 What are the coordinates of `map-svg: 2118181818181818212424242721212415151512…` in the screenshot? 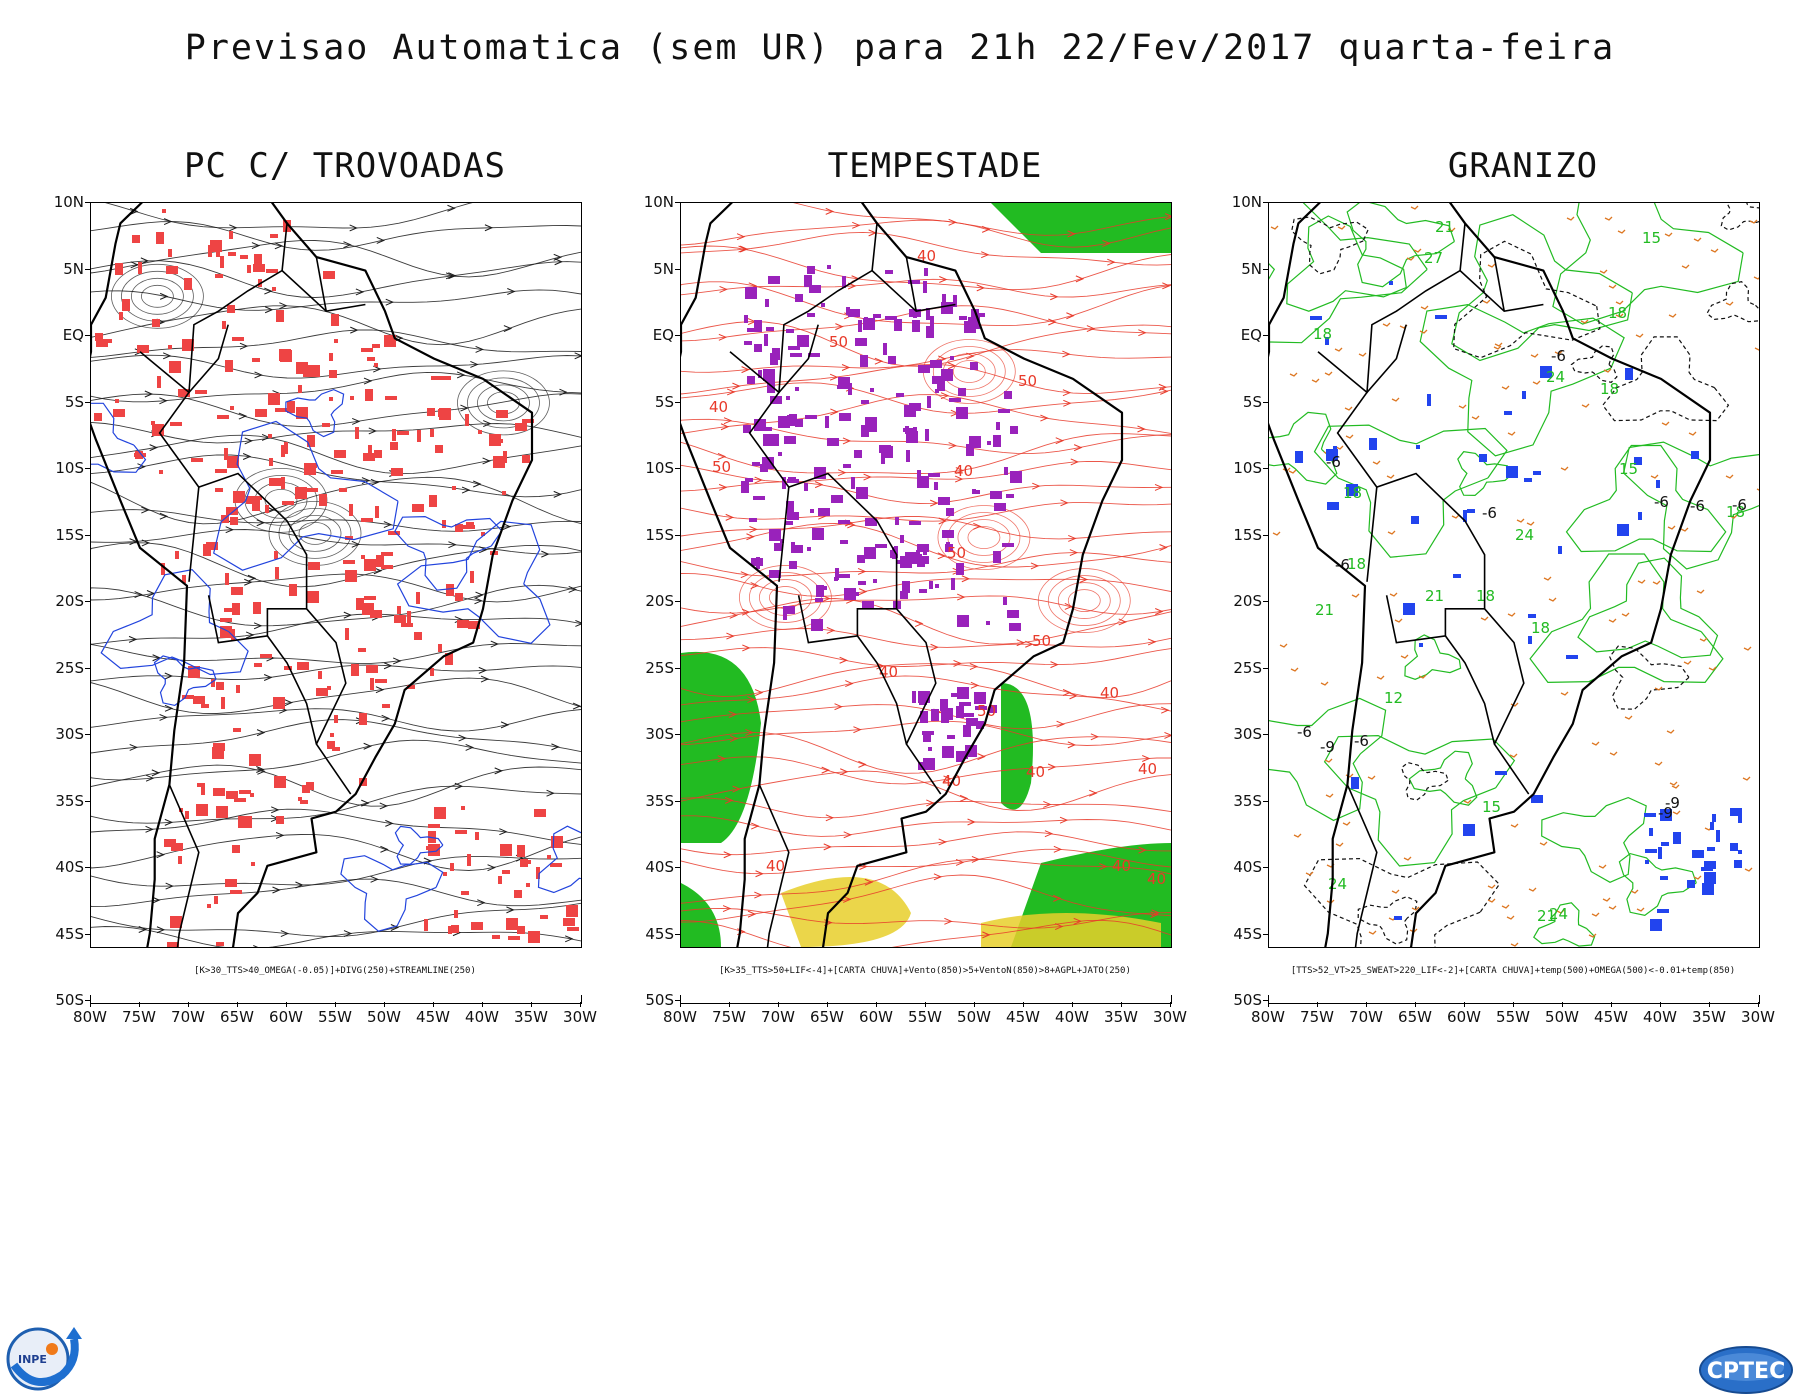 It's located at (1514, 575).